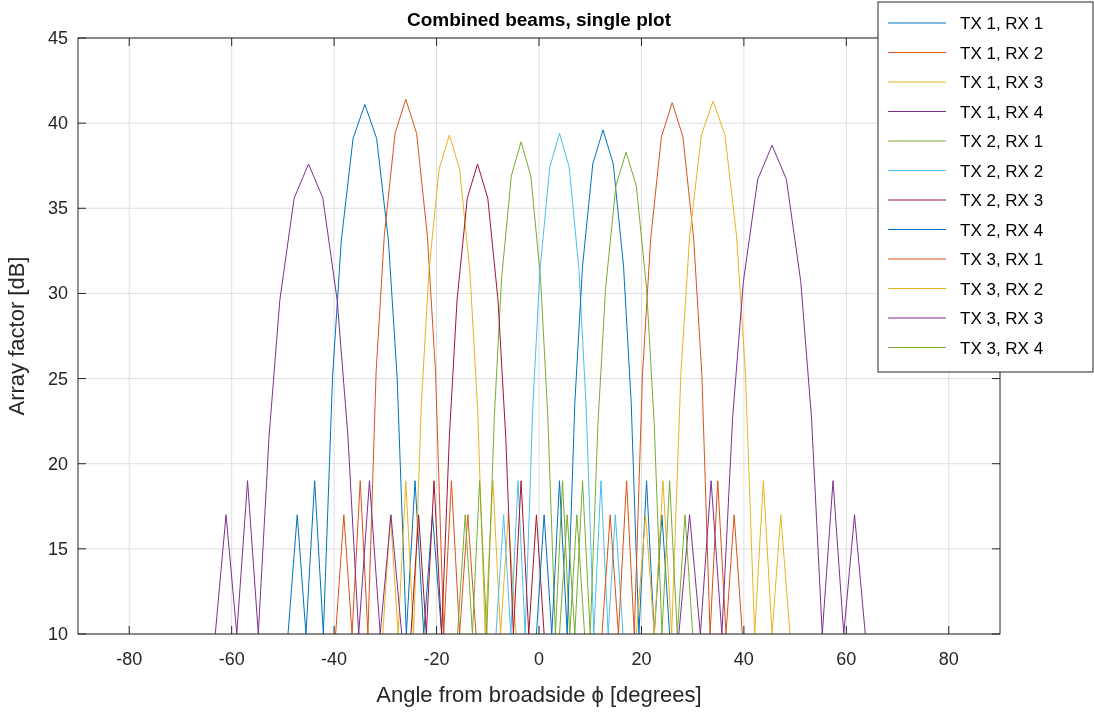 This screenshot has width=1094, height=713. I want to click on legend-label: TX 2, RX 4, so click(1002, 230).